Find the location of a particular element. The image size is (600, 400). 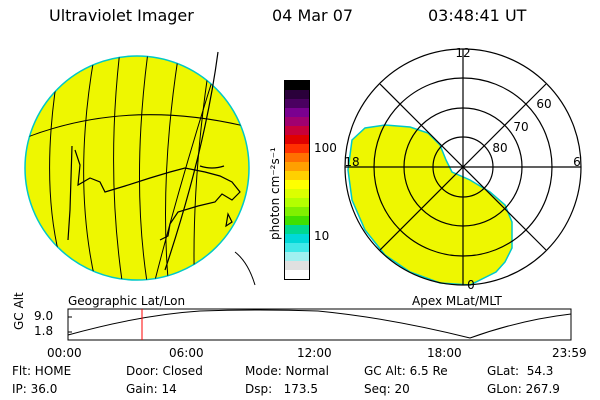

glat-value: GLat: 54.3 is located at coordinates (520, 371).